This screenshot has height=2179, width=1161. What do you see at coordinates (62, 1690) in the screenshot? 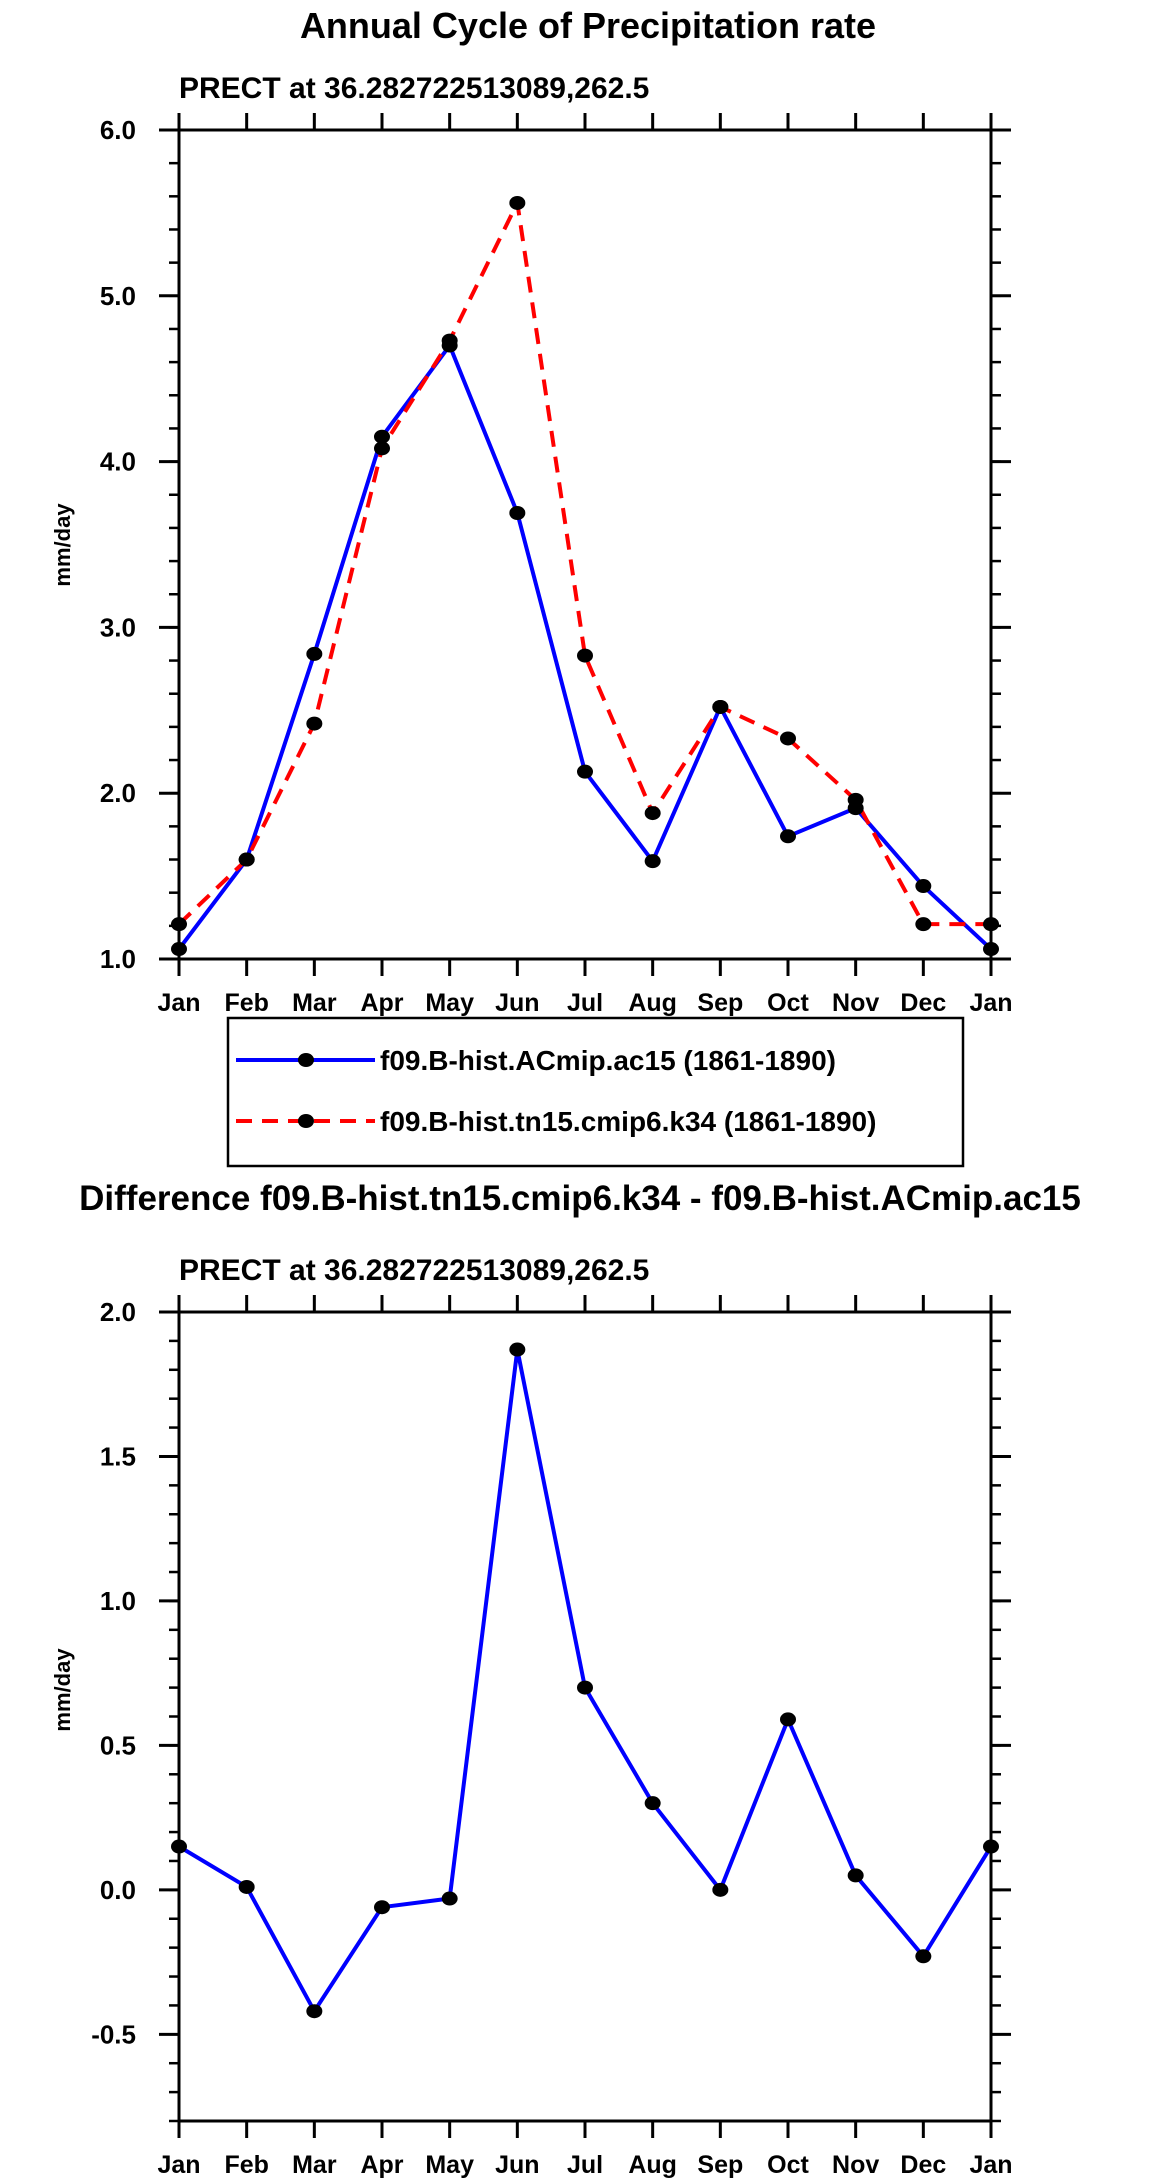
I see `chart2-ylabel: mm/day` at bounding box center [62, 1690].